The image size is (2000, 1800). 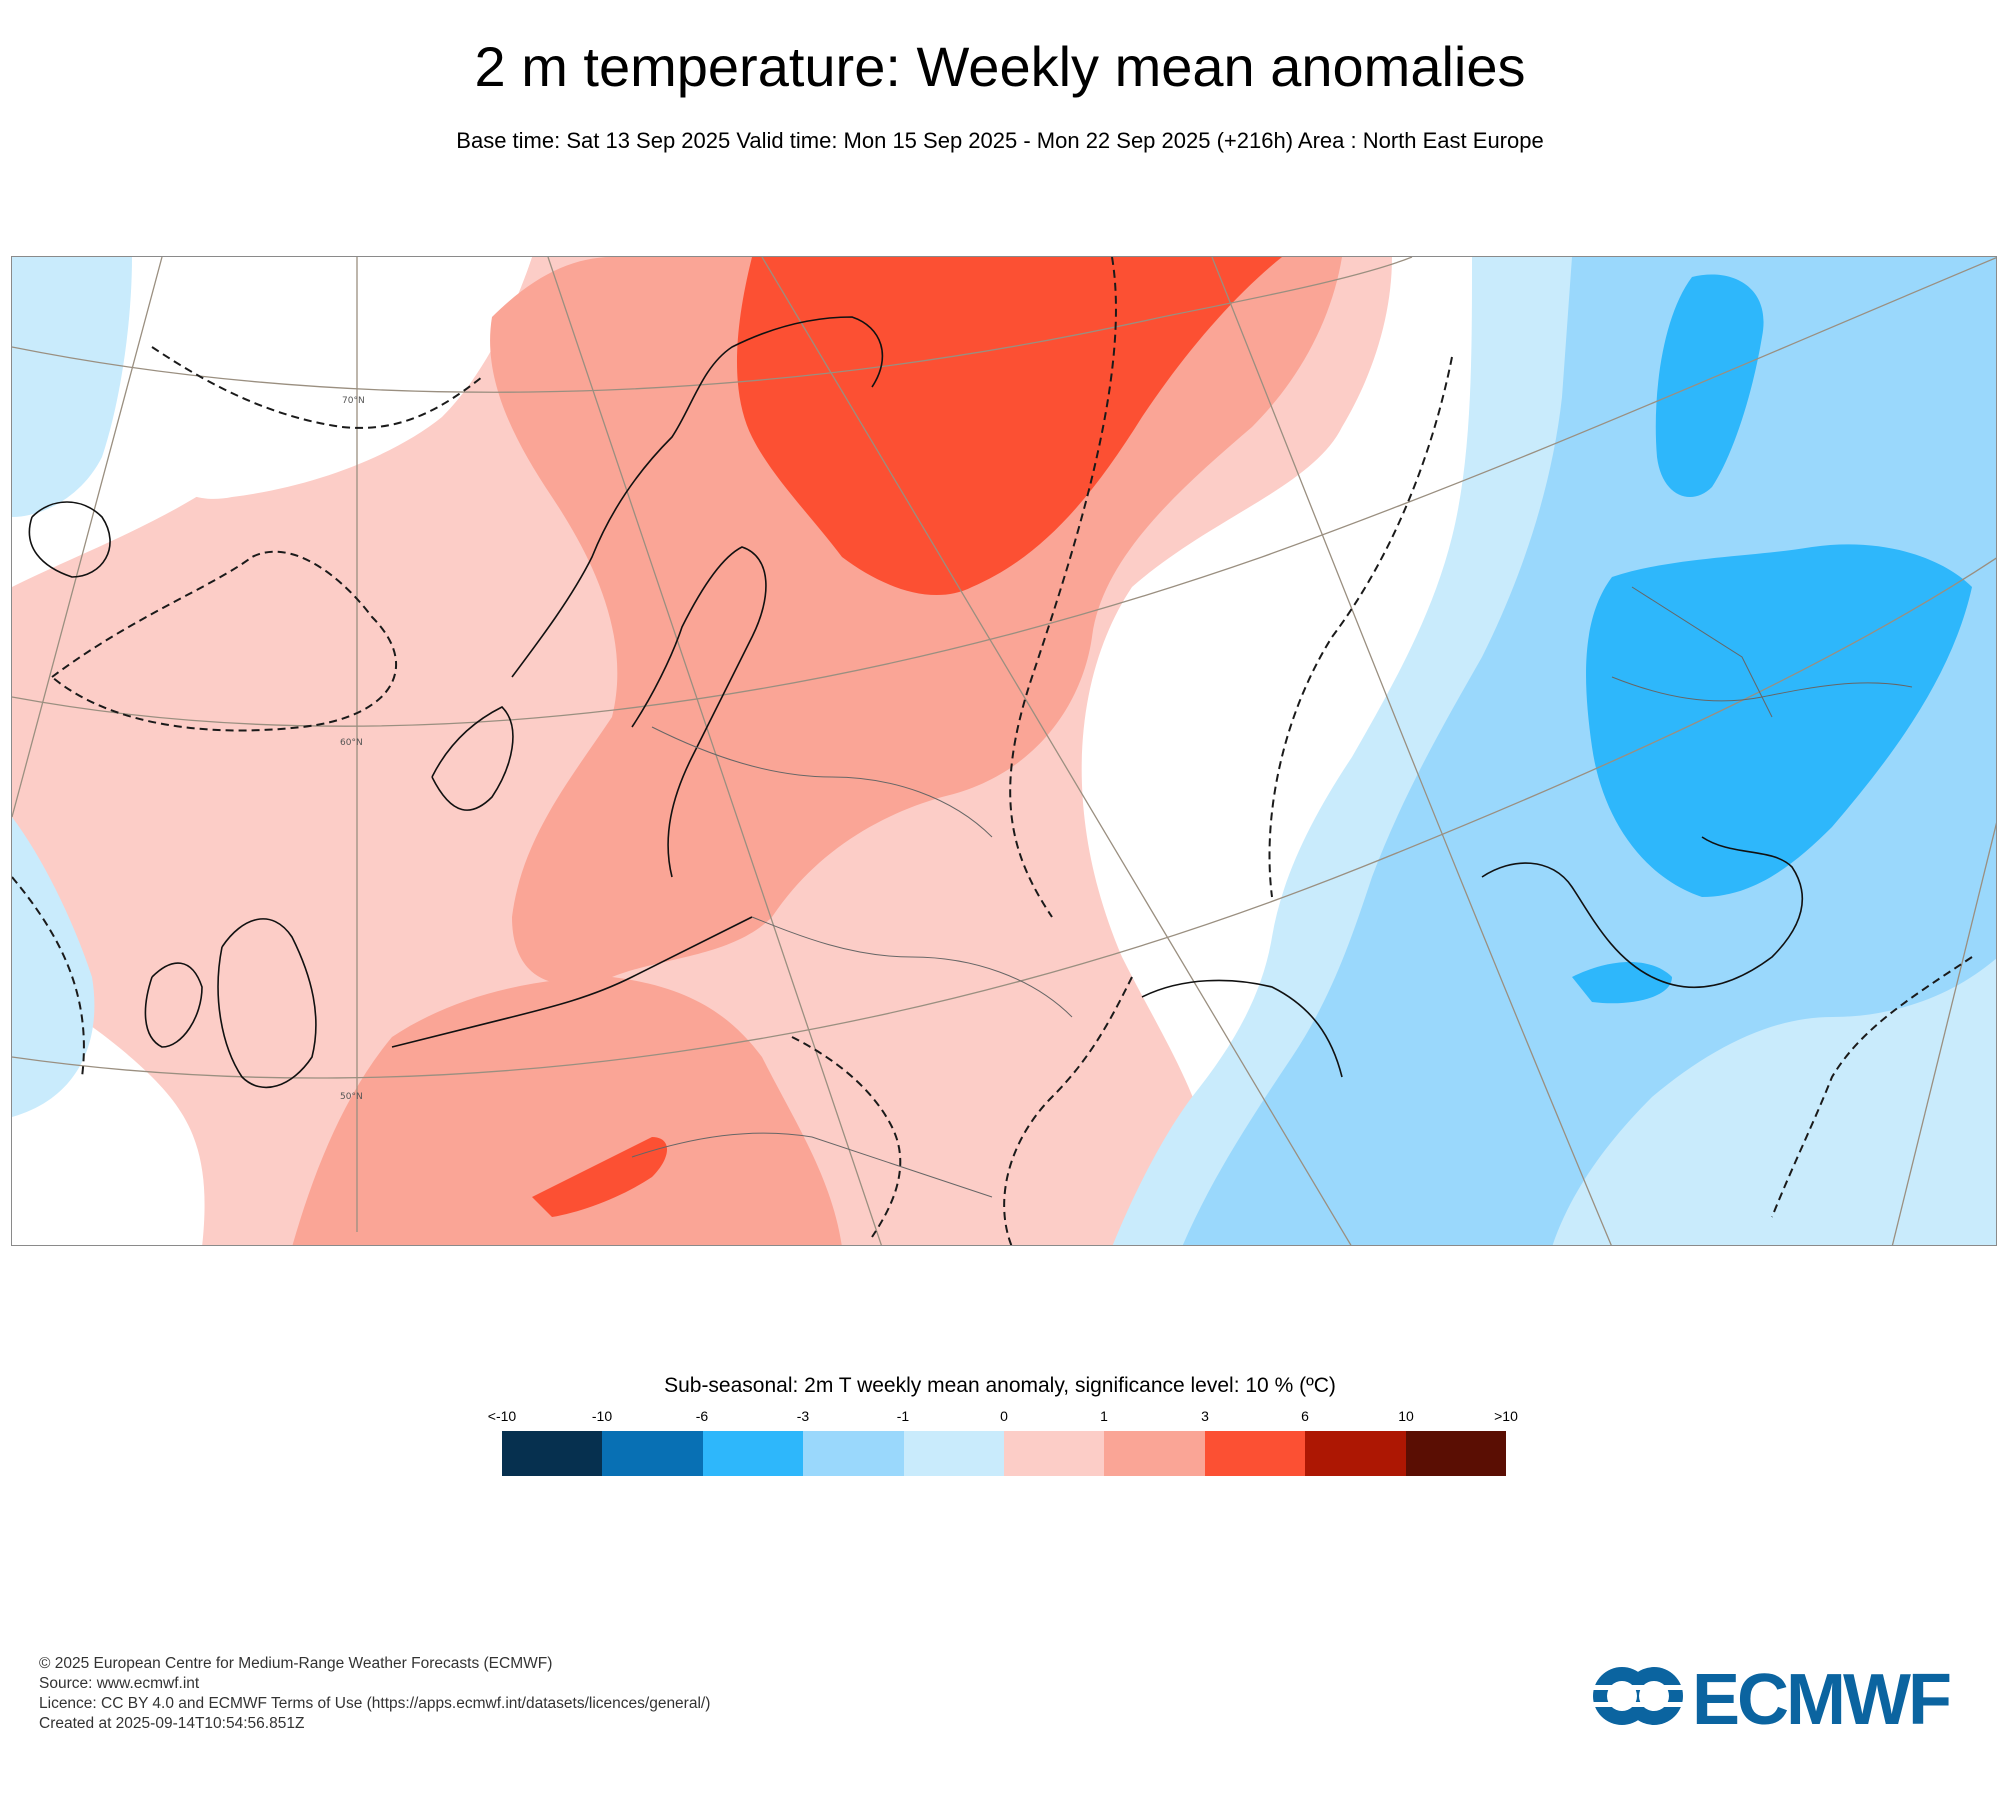 What do you see at coordinates (1205, 1416) in the screenshot?
I see `legend-tick: 3` at bounding box center [1205, 1416].